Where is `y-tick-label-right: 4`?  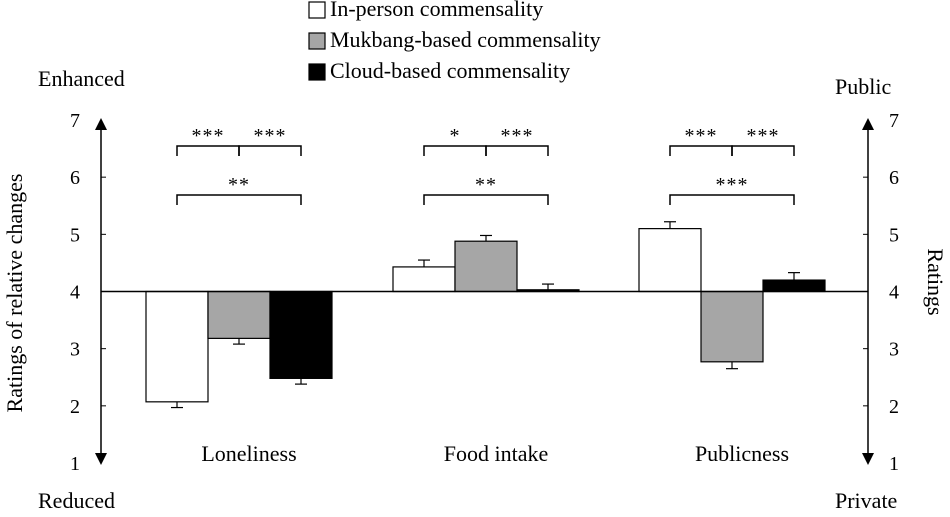
y-tick-label-right: 4 is located at coordinates (894, 293).